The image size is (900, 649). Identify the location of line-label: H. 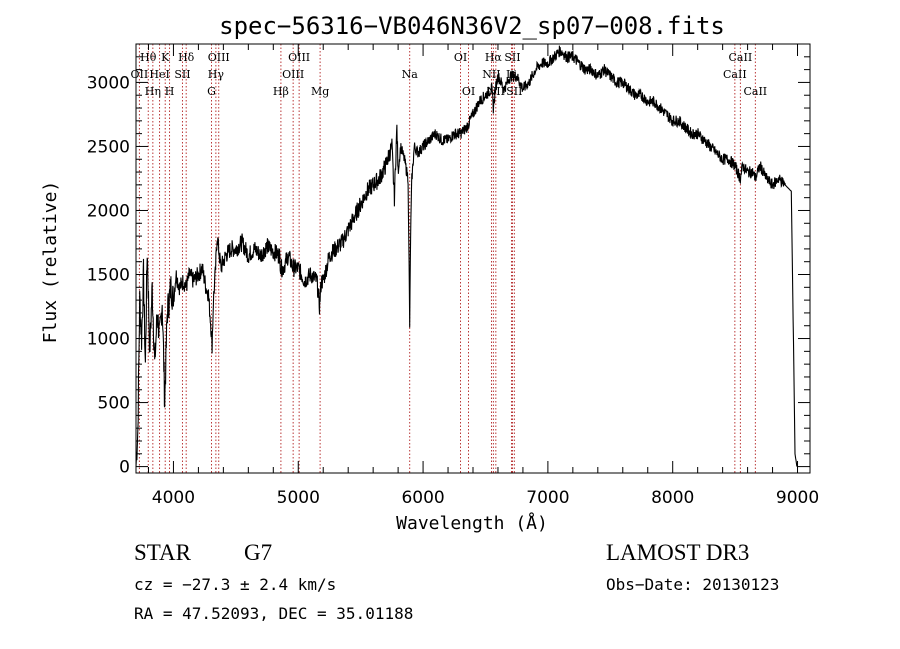
(170, 91).